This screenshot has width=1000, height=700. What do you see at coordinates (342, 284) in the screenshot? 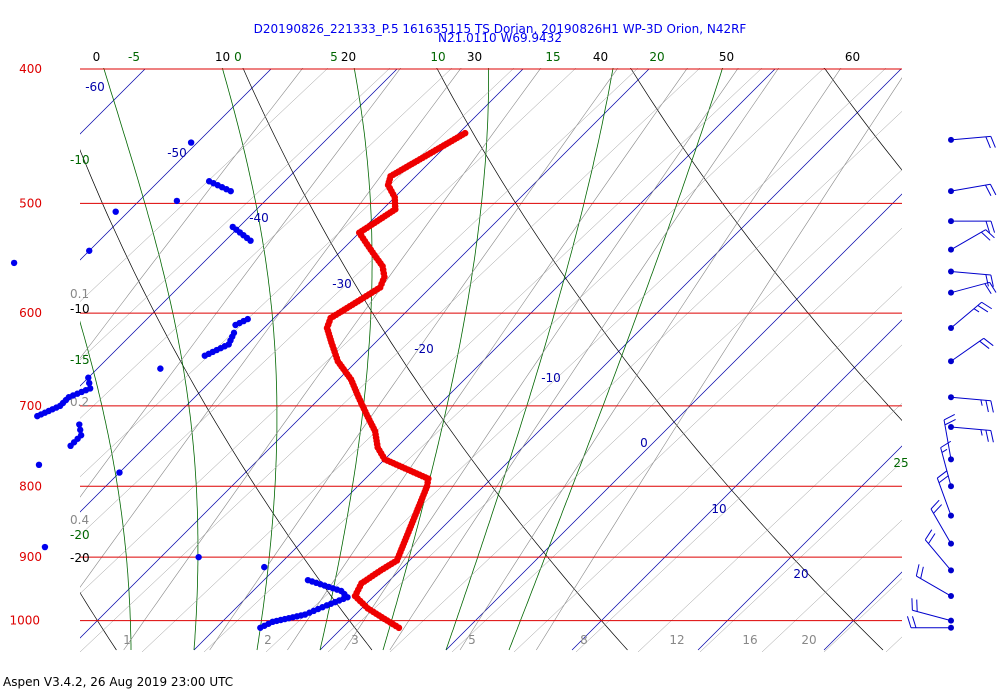
I see `isotherm-label: -30` at bounding box center [342, 284].